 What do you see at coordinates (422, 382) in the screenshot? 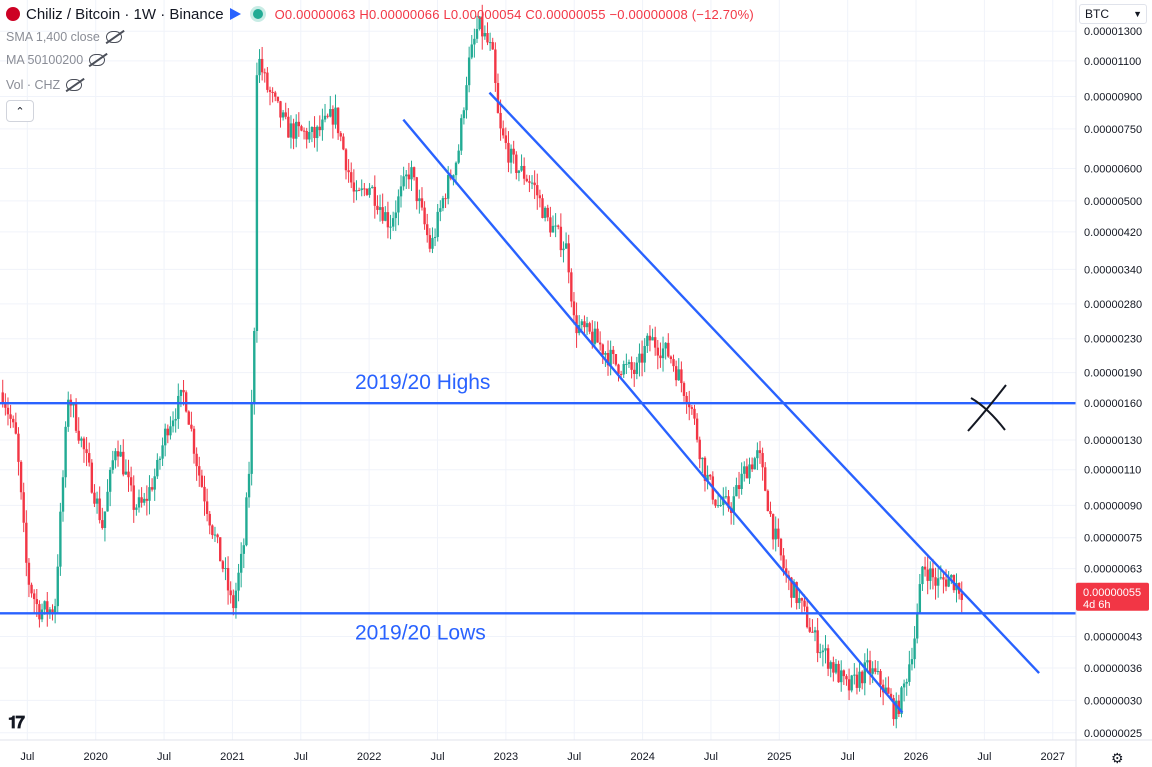
I see `annotation-label: 2019/20 Highs` at bounding box center [422, 382].